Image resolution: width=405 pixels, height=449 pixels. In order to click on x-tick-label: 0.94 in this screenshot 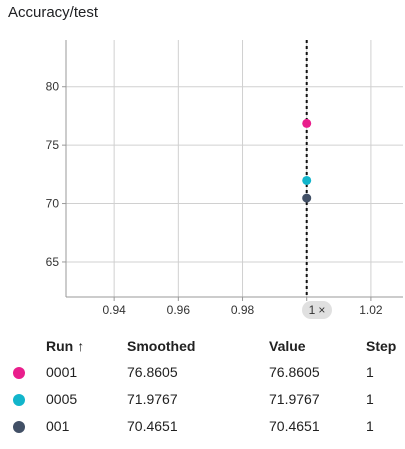, I will do `click(114, 310)`.